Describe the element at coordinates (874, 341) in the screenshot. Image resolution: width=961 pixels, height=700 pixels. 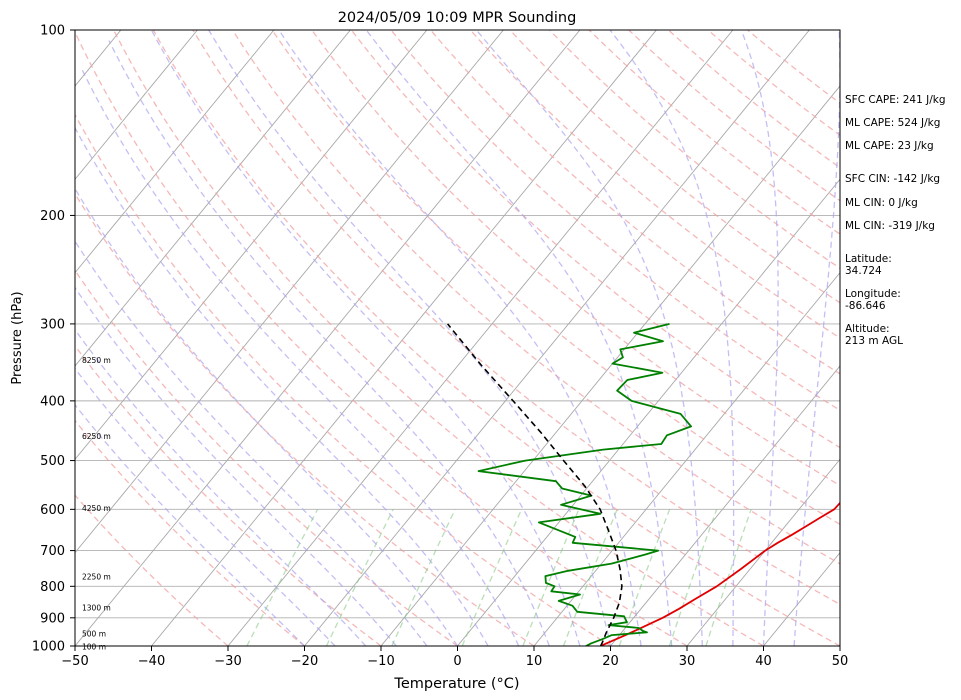
I see `altitude-value: 213 m AGL` at that location.